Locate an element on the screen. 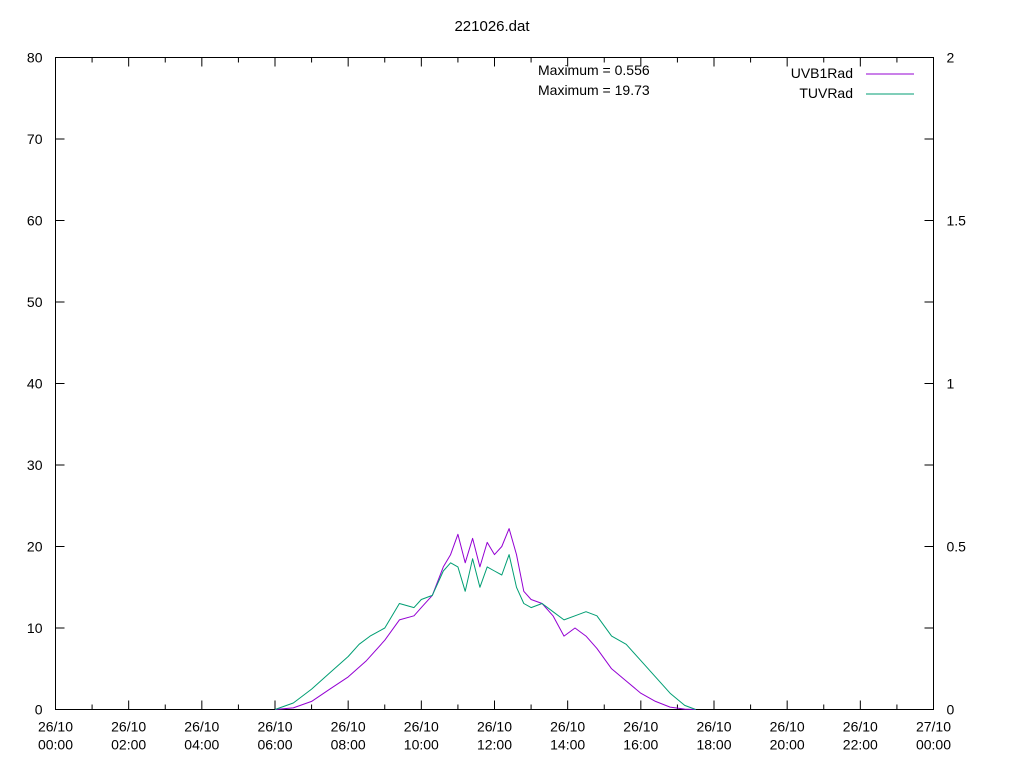  y-right-tick-label: 1.5 is located at coordinates (957, 221).